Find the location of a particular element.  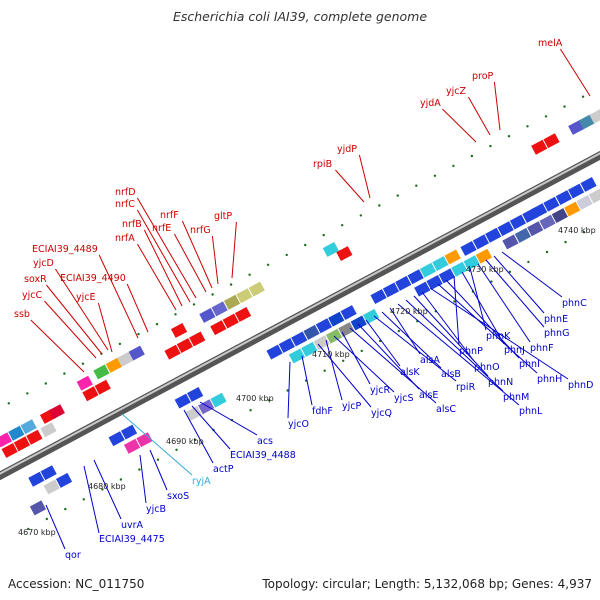

lower-gene-label: qor is located at coordinates (73, 555).